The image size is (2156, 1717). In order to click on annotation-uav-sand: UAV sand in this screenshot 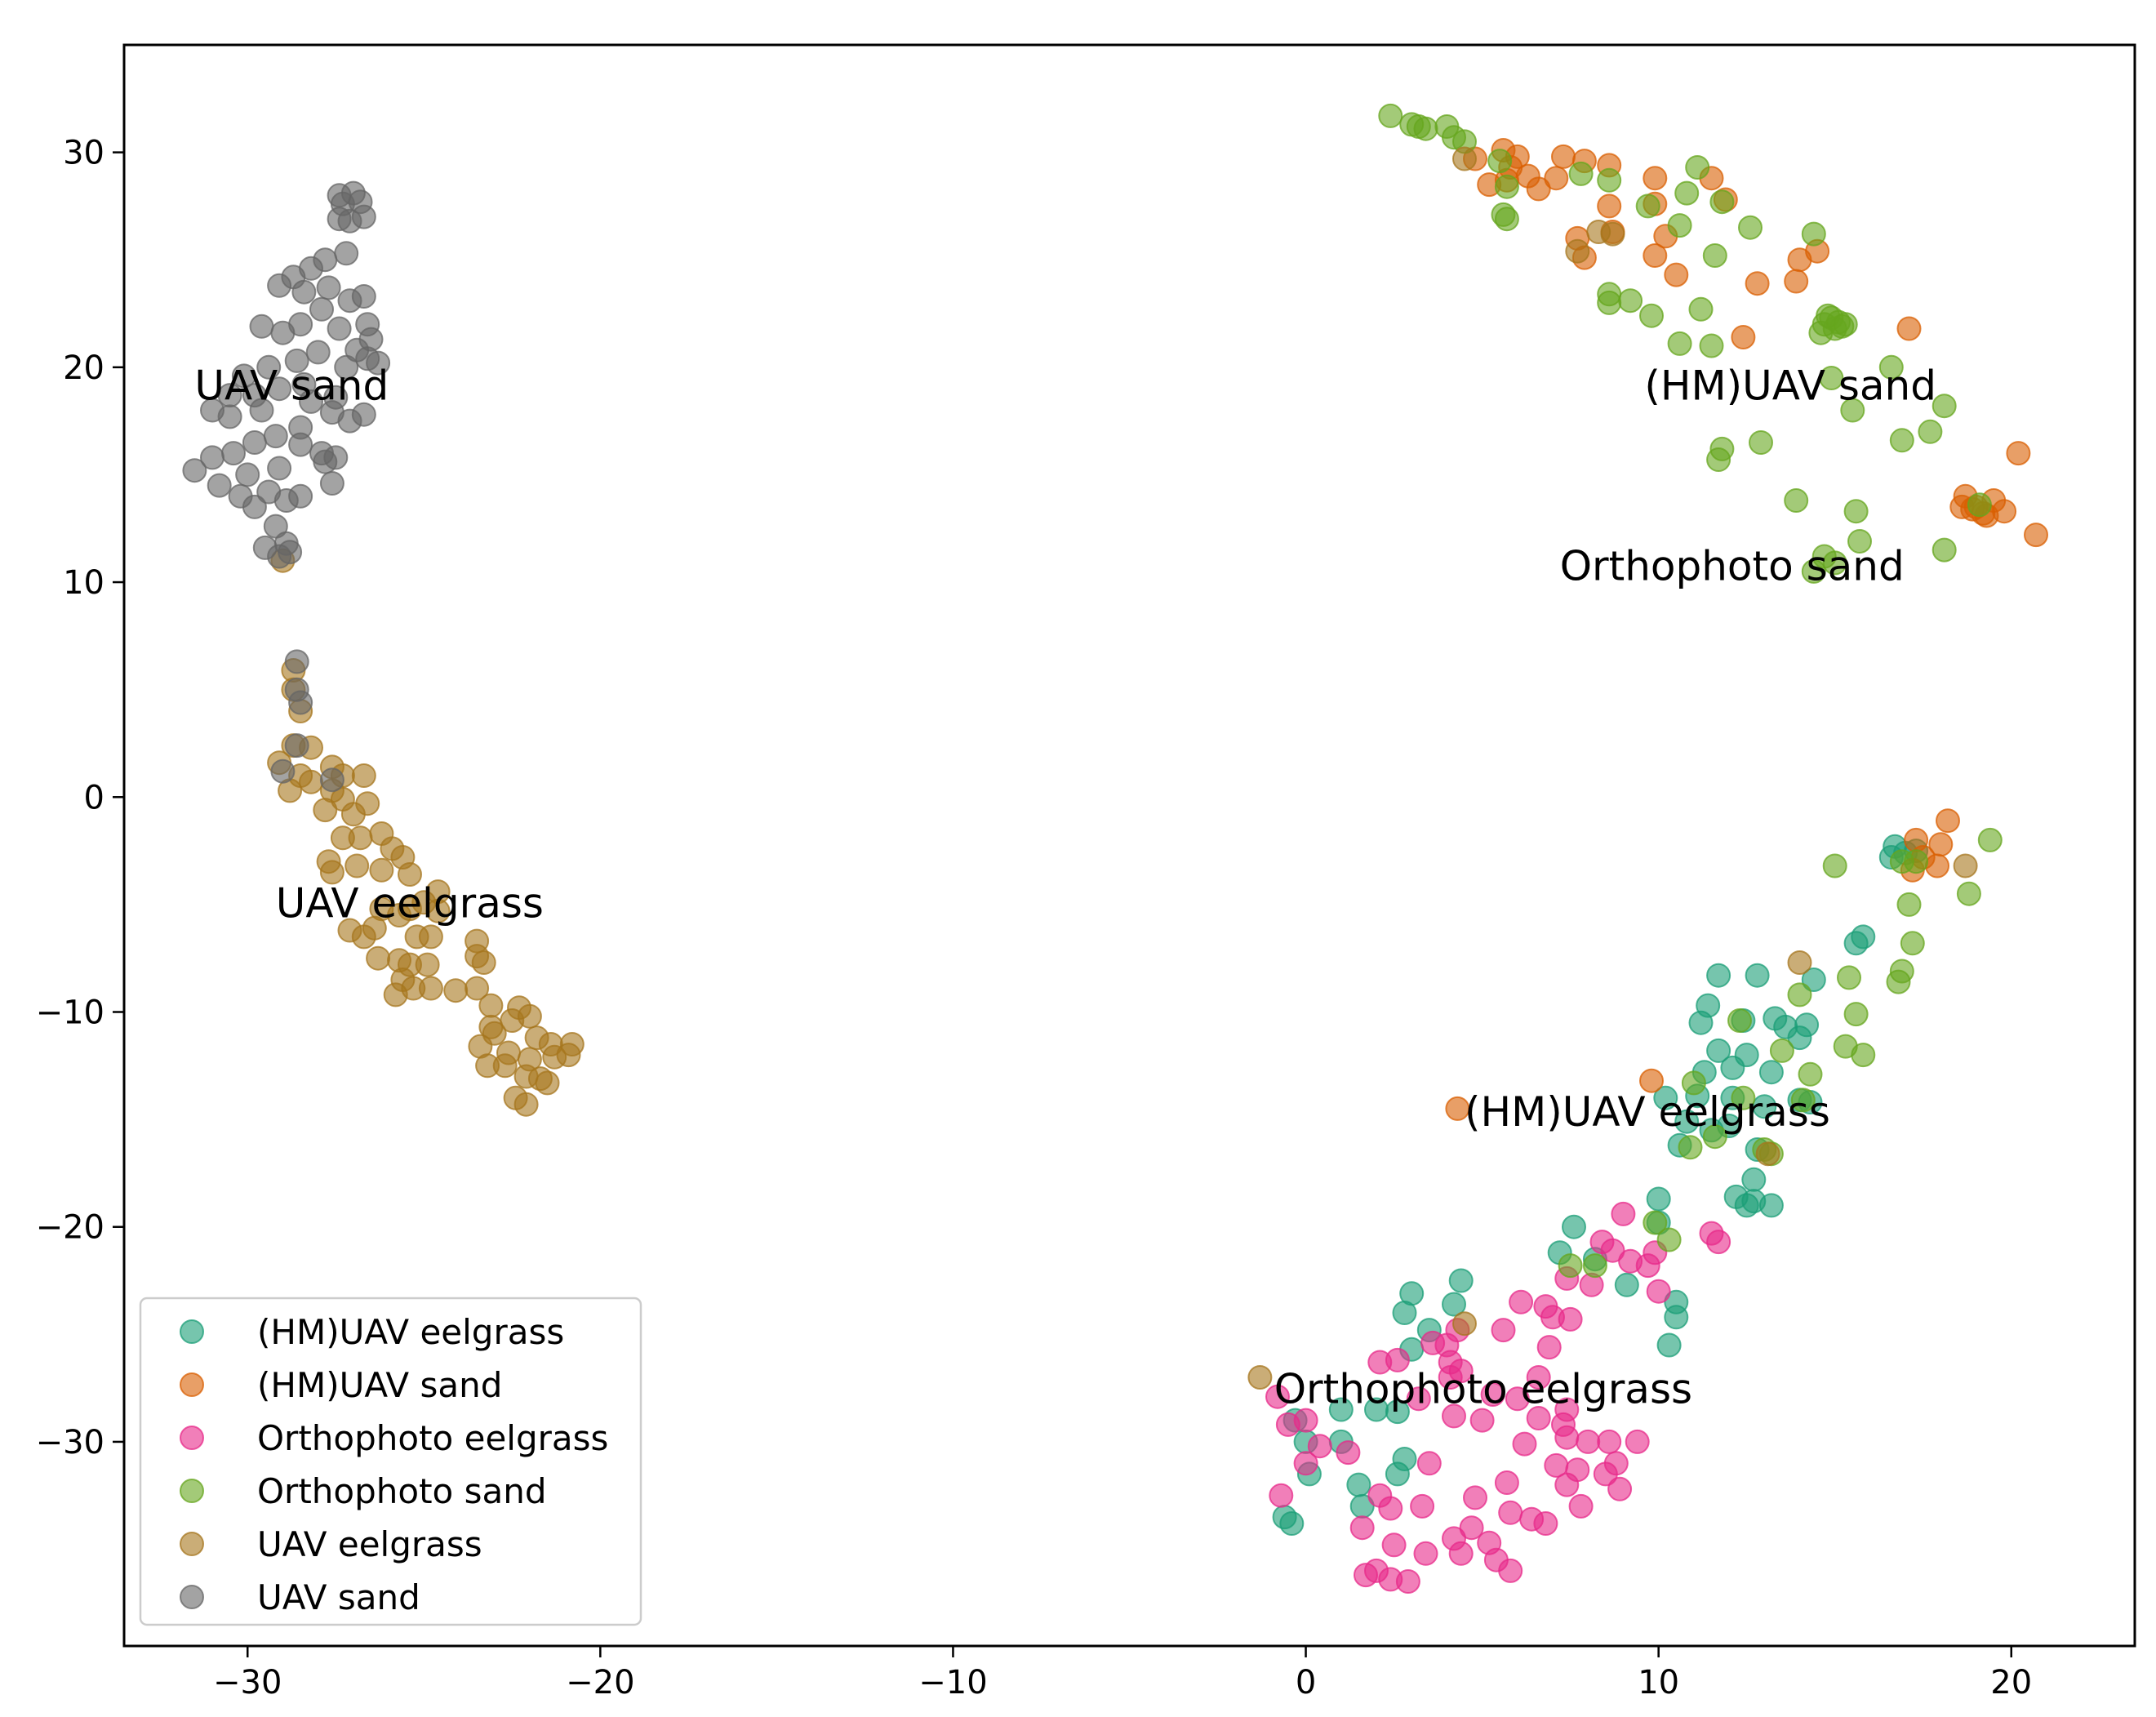, I will do `click(291, 385)`.